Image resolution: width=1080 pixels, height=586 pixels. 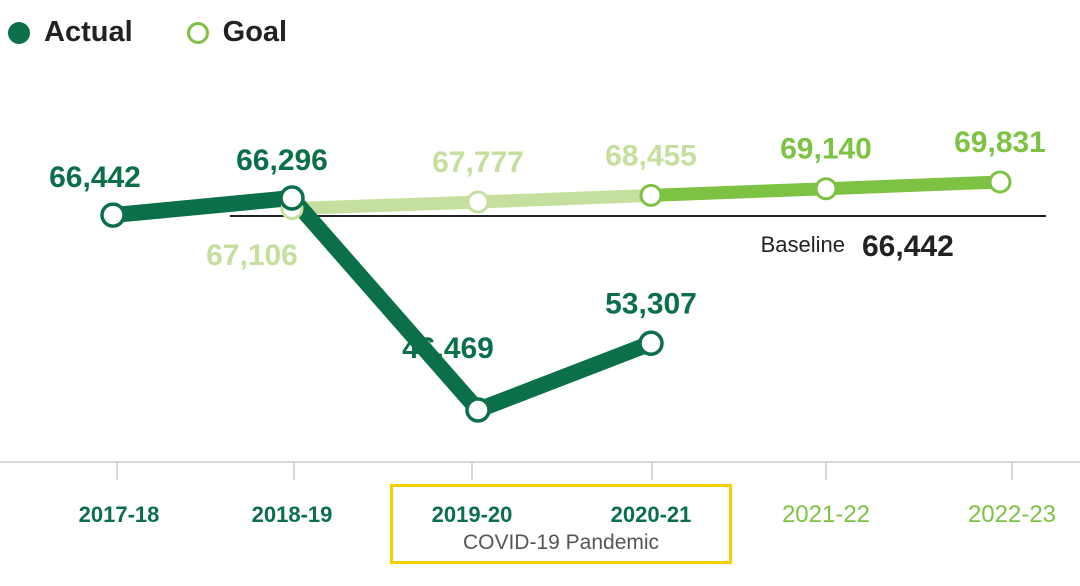 I want to click on actual-data-label: 66,296, so click(x=282, y=160).